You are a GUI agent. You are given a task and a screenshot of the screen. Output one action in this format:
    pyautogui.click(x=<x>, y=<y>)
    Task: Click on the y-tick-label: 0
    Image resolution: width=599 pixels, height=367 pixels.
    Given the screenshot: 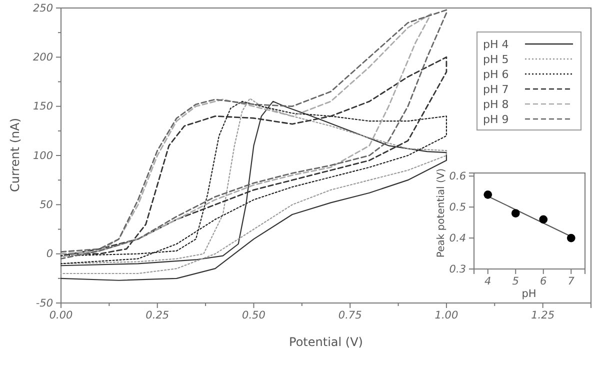 What is the action you would take?
    pyautogui.click(x=50, y=254)
    